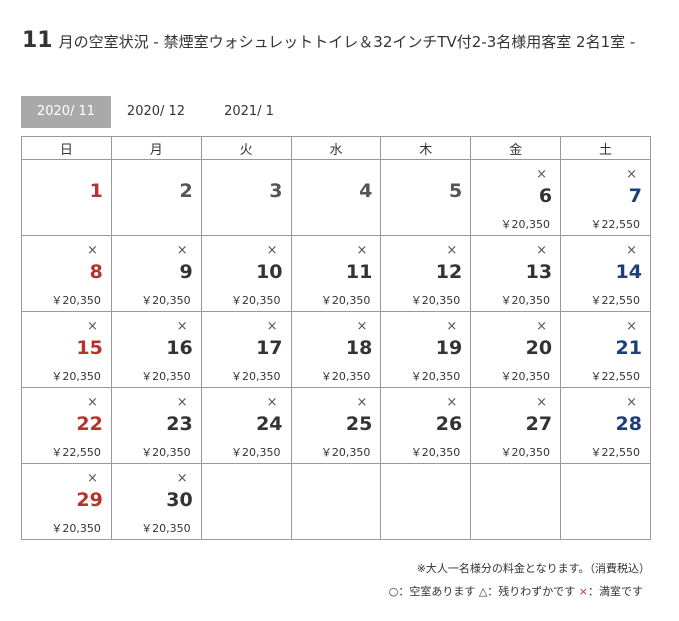  Describe the element at coordinates (246, 273) in the screenshot. I see `calendar-day-cell: × 10 ￥20,350` at that location.